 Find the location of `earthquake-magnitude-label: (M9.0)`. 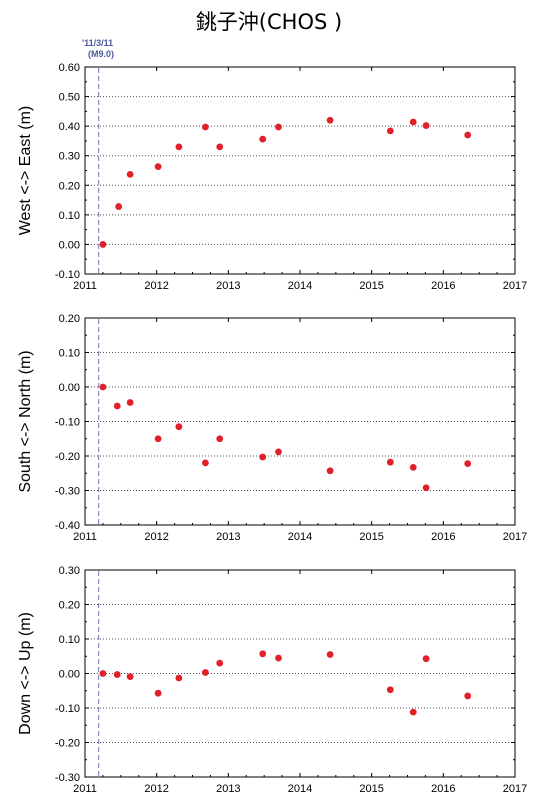

earthquake-magnitude-label: (M9.0) is located at coordinates (101, 54).